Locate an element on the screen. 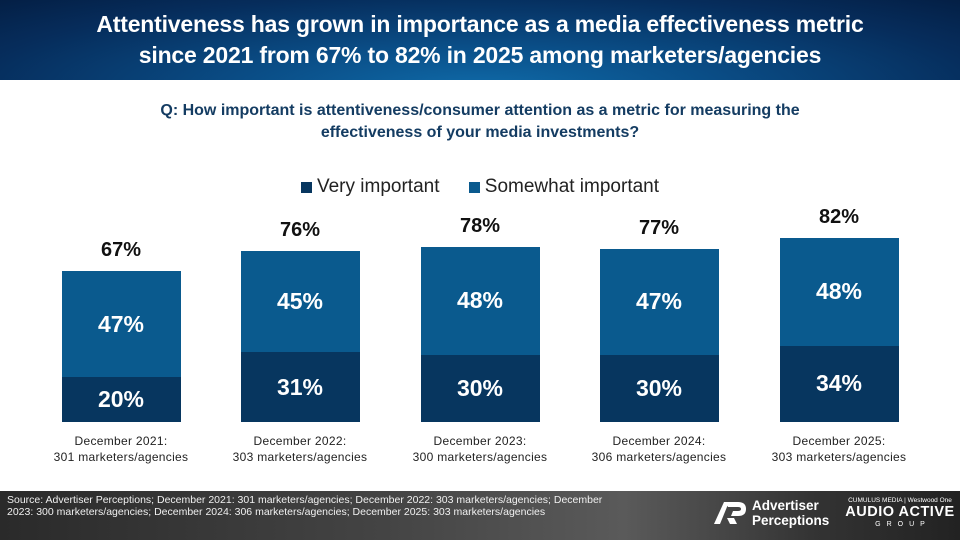  bar-data-label: 45% is located at coordinates (300, 301).